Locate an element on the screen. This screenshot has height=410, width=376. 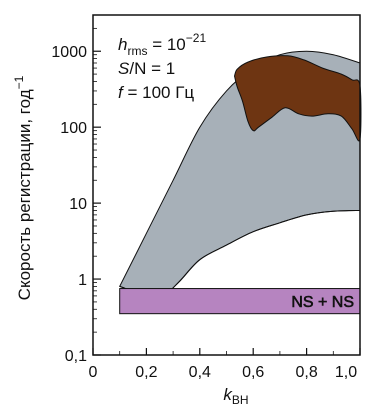
annotation-frequency: f = 100 Гц is located at coordinates (156, 92).